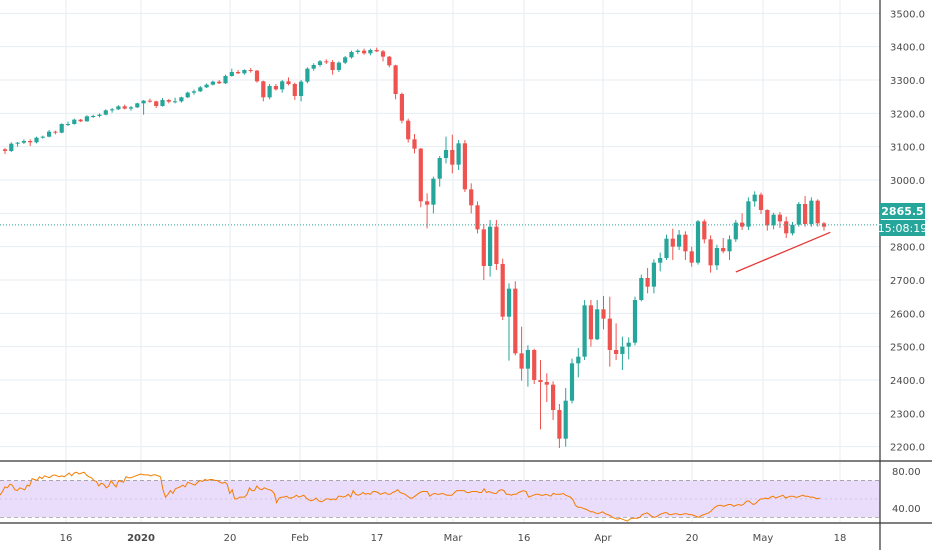  What do you see at coordinates (692, 538) in the screenshot?
I see `x-tick-label: 20` at bounding box center [692, 538].